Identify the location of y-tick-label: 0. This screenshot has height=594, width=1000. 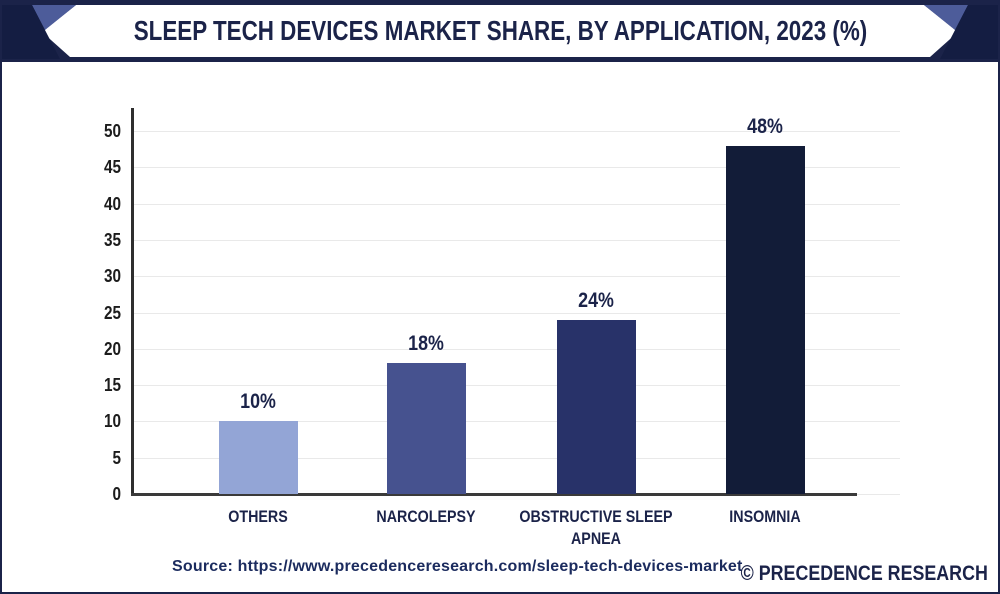
(116, 494).